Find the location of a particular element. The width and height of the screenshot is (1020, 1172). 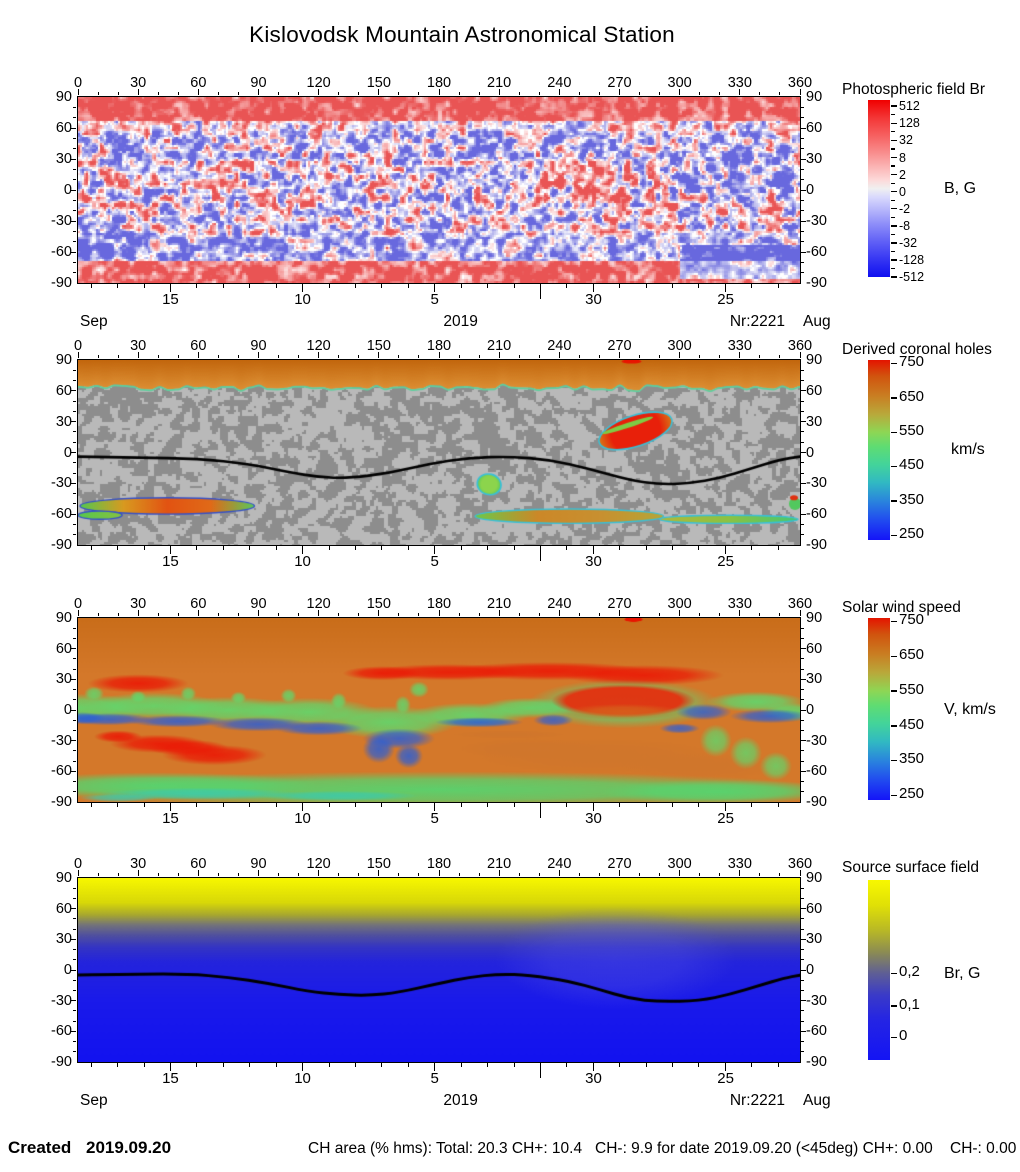

month-boundary-tick is located at coordinates (541, 553).